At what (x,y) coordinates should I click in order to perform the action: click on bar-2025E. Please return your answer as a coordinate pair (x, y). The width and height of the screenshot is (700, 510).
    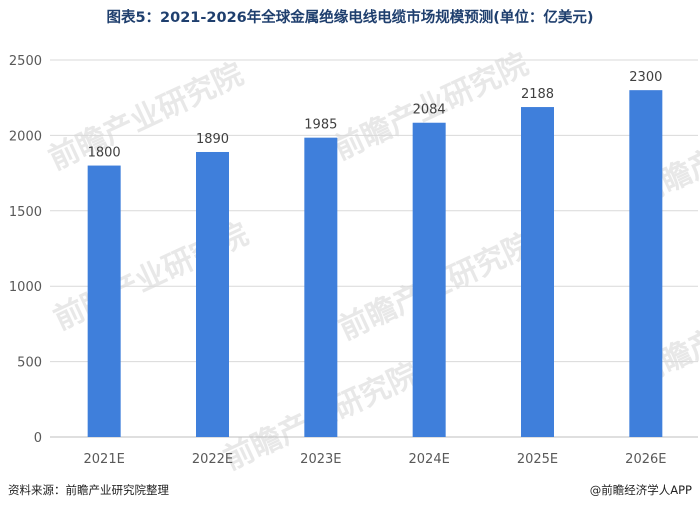
    Looking at the image, I should click on (537, 272).